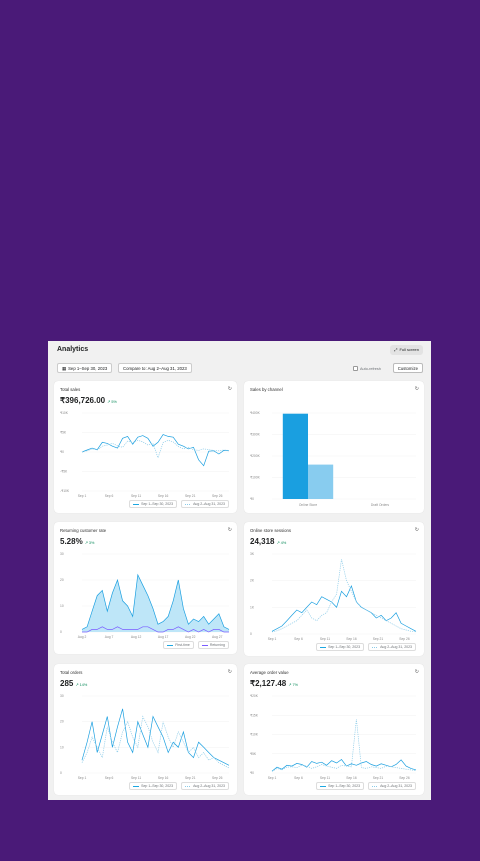 This screenshot has width=480, height=861. What do you see at coordinates (85, 368) in the screenshot?
I see `date-range-picker: ▦ Sep 1–Sep 30, 2023` at bounding box center [85, 368].